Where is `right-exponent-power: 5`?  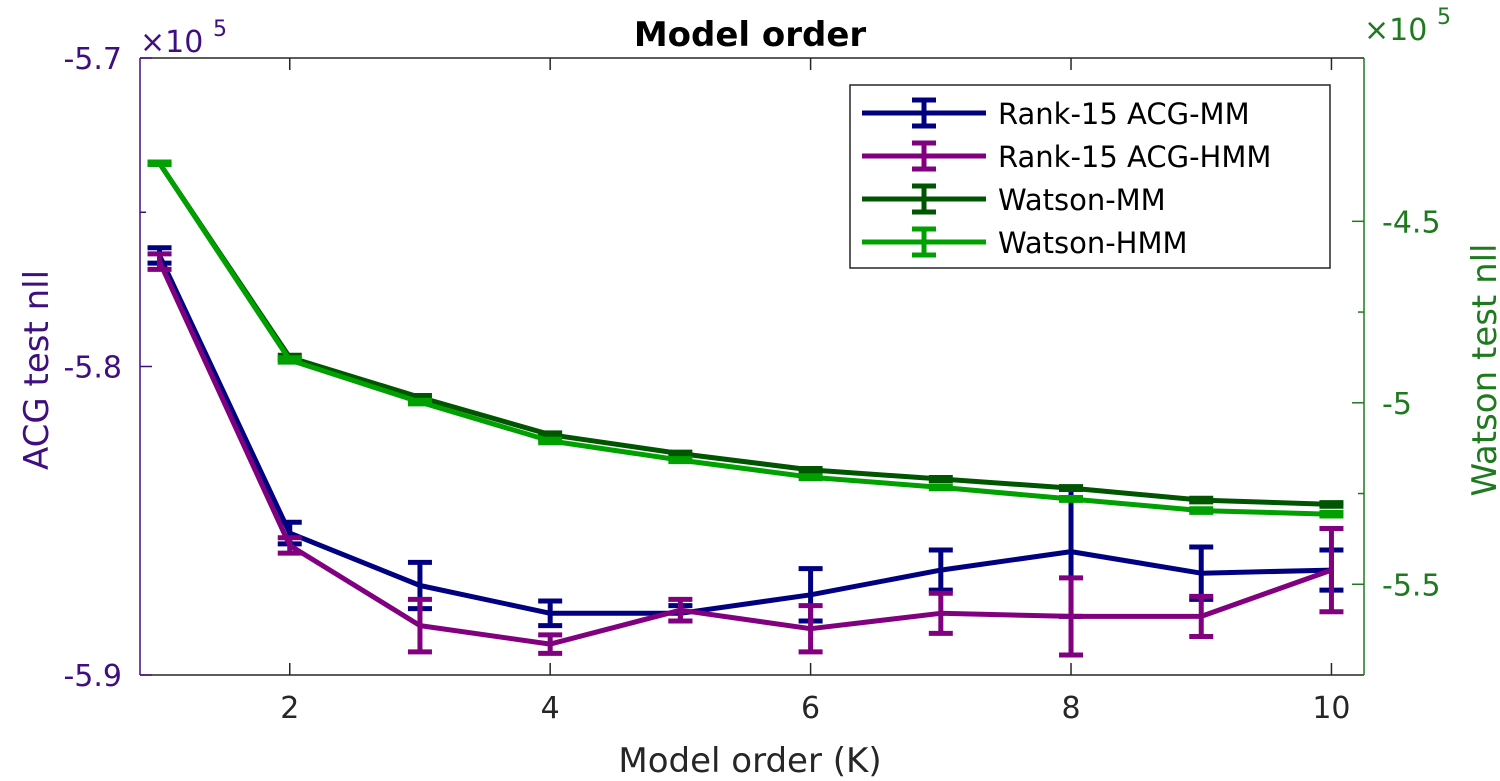
right-exponent-power: 5 is located at coordinates (1444, 17).